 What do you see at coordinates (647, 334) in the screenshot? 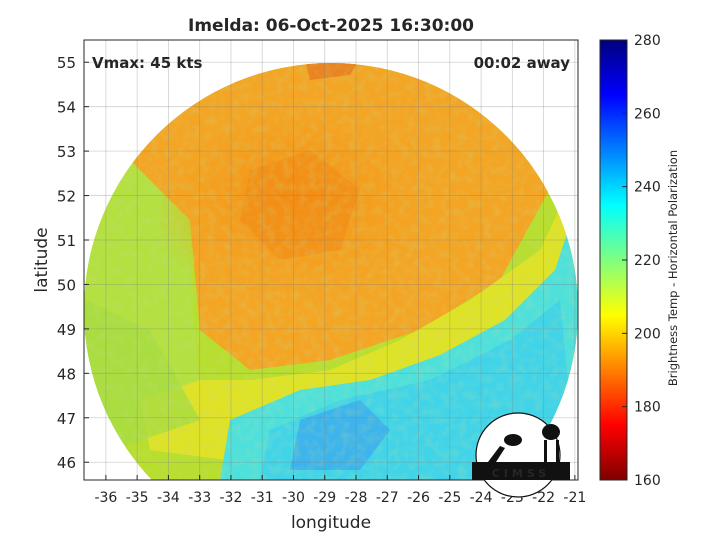
I see `colorbar-tick-label: 200` at bounding box center [647, 334].